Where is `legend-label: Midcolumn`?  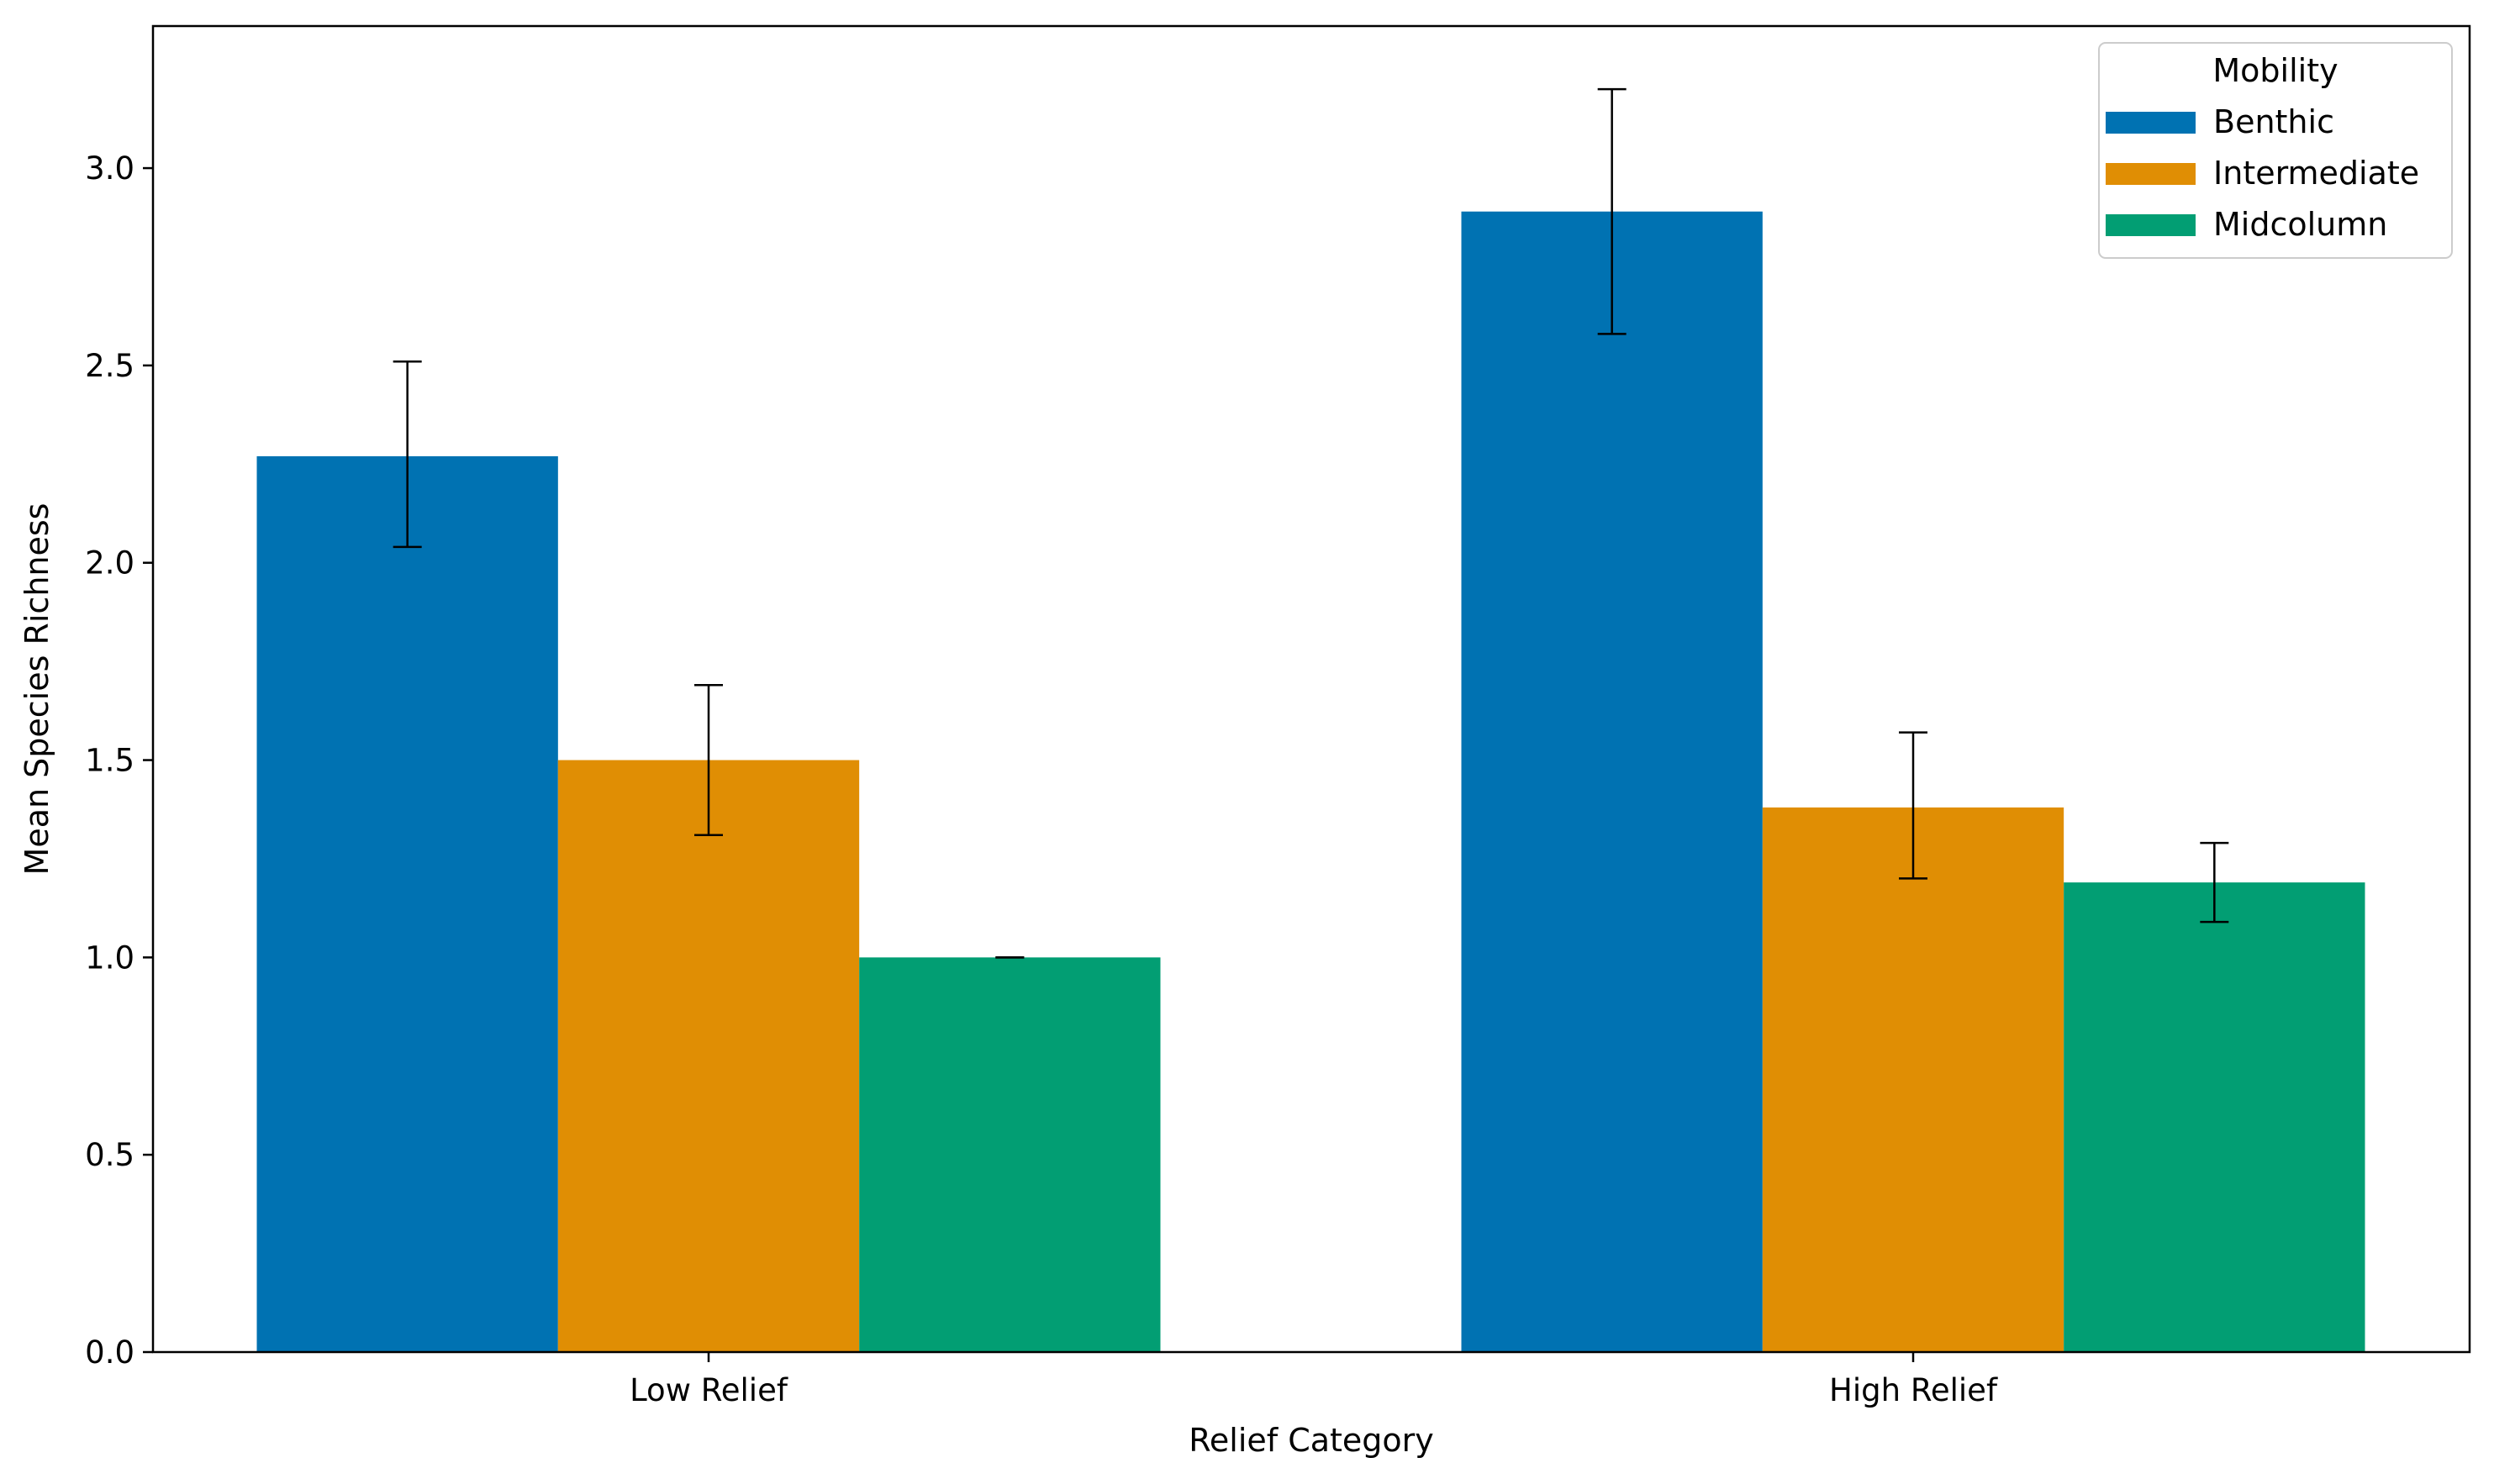
legend-label: Midcolumn is located at coordinates (2300, 224).